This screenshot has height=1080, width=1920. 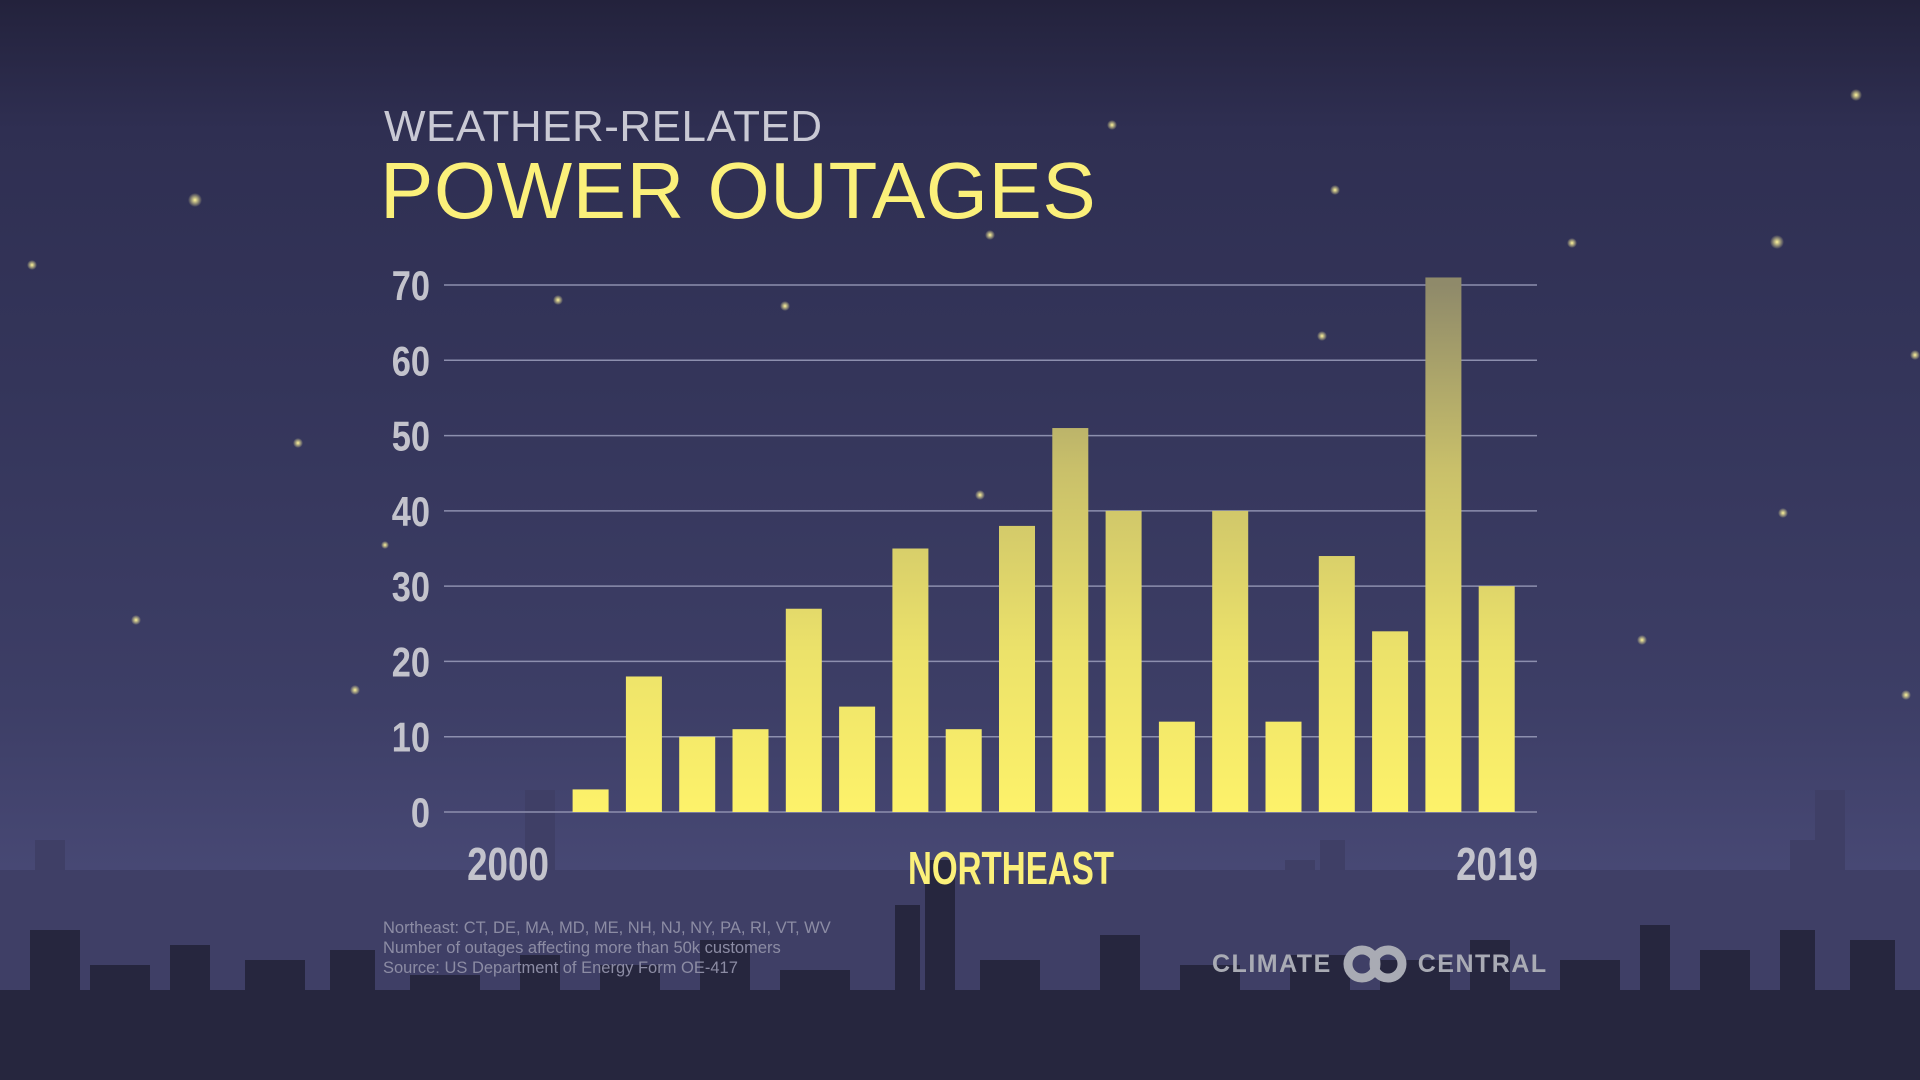 I want to click on chart-subtitle: WEATHER-RELATED, so click(x=603, y=126).